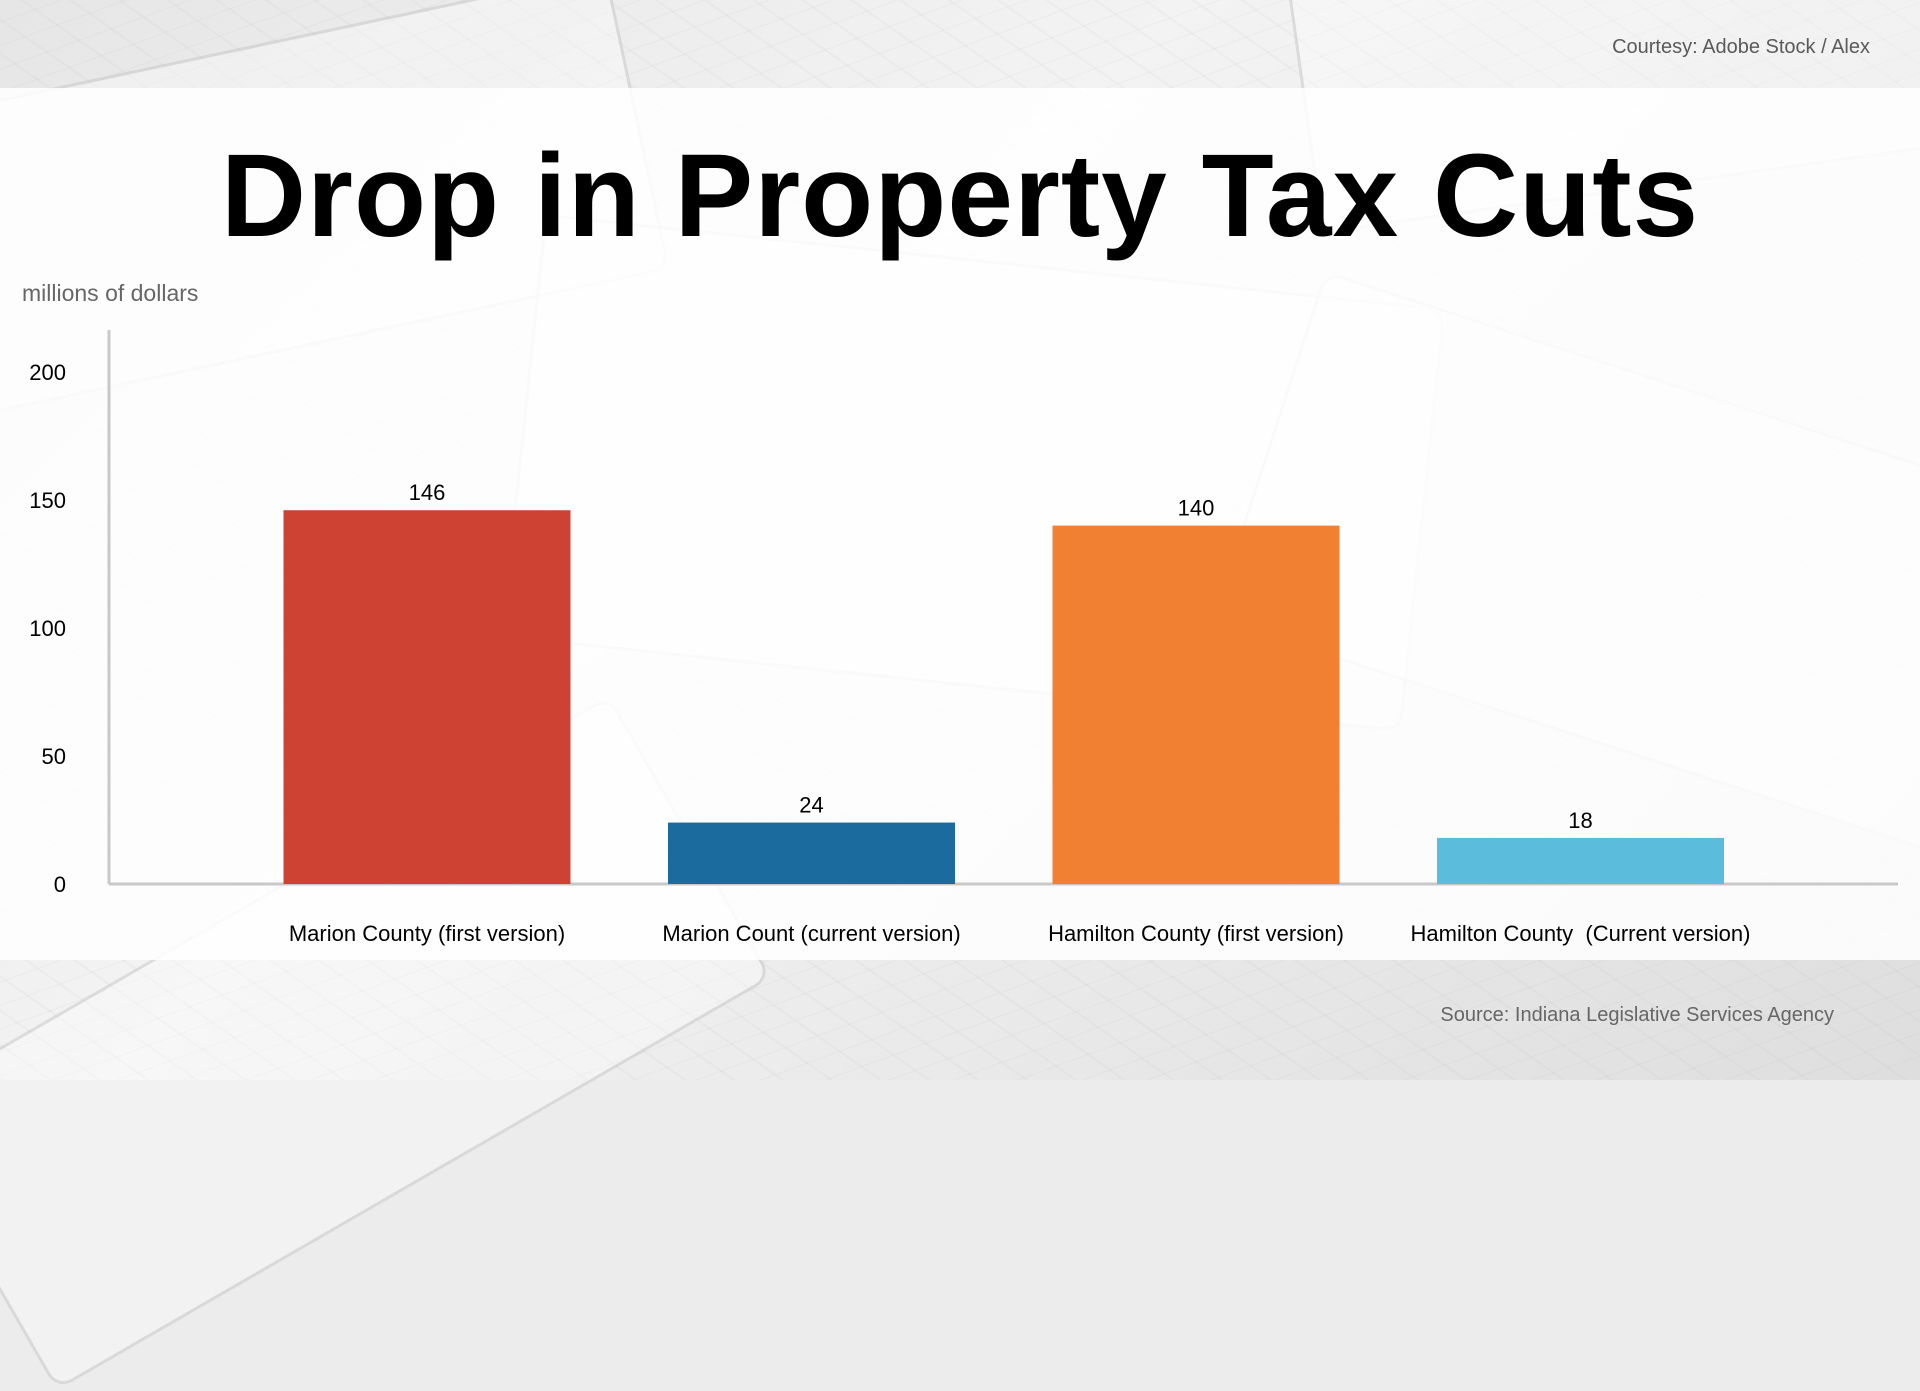 The height and width of the screenshot is (1391, 1920). I want to click on x-category-label: Hamilton County (Current version), so click(1581, 933).